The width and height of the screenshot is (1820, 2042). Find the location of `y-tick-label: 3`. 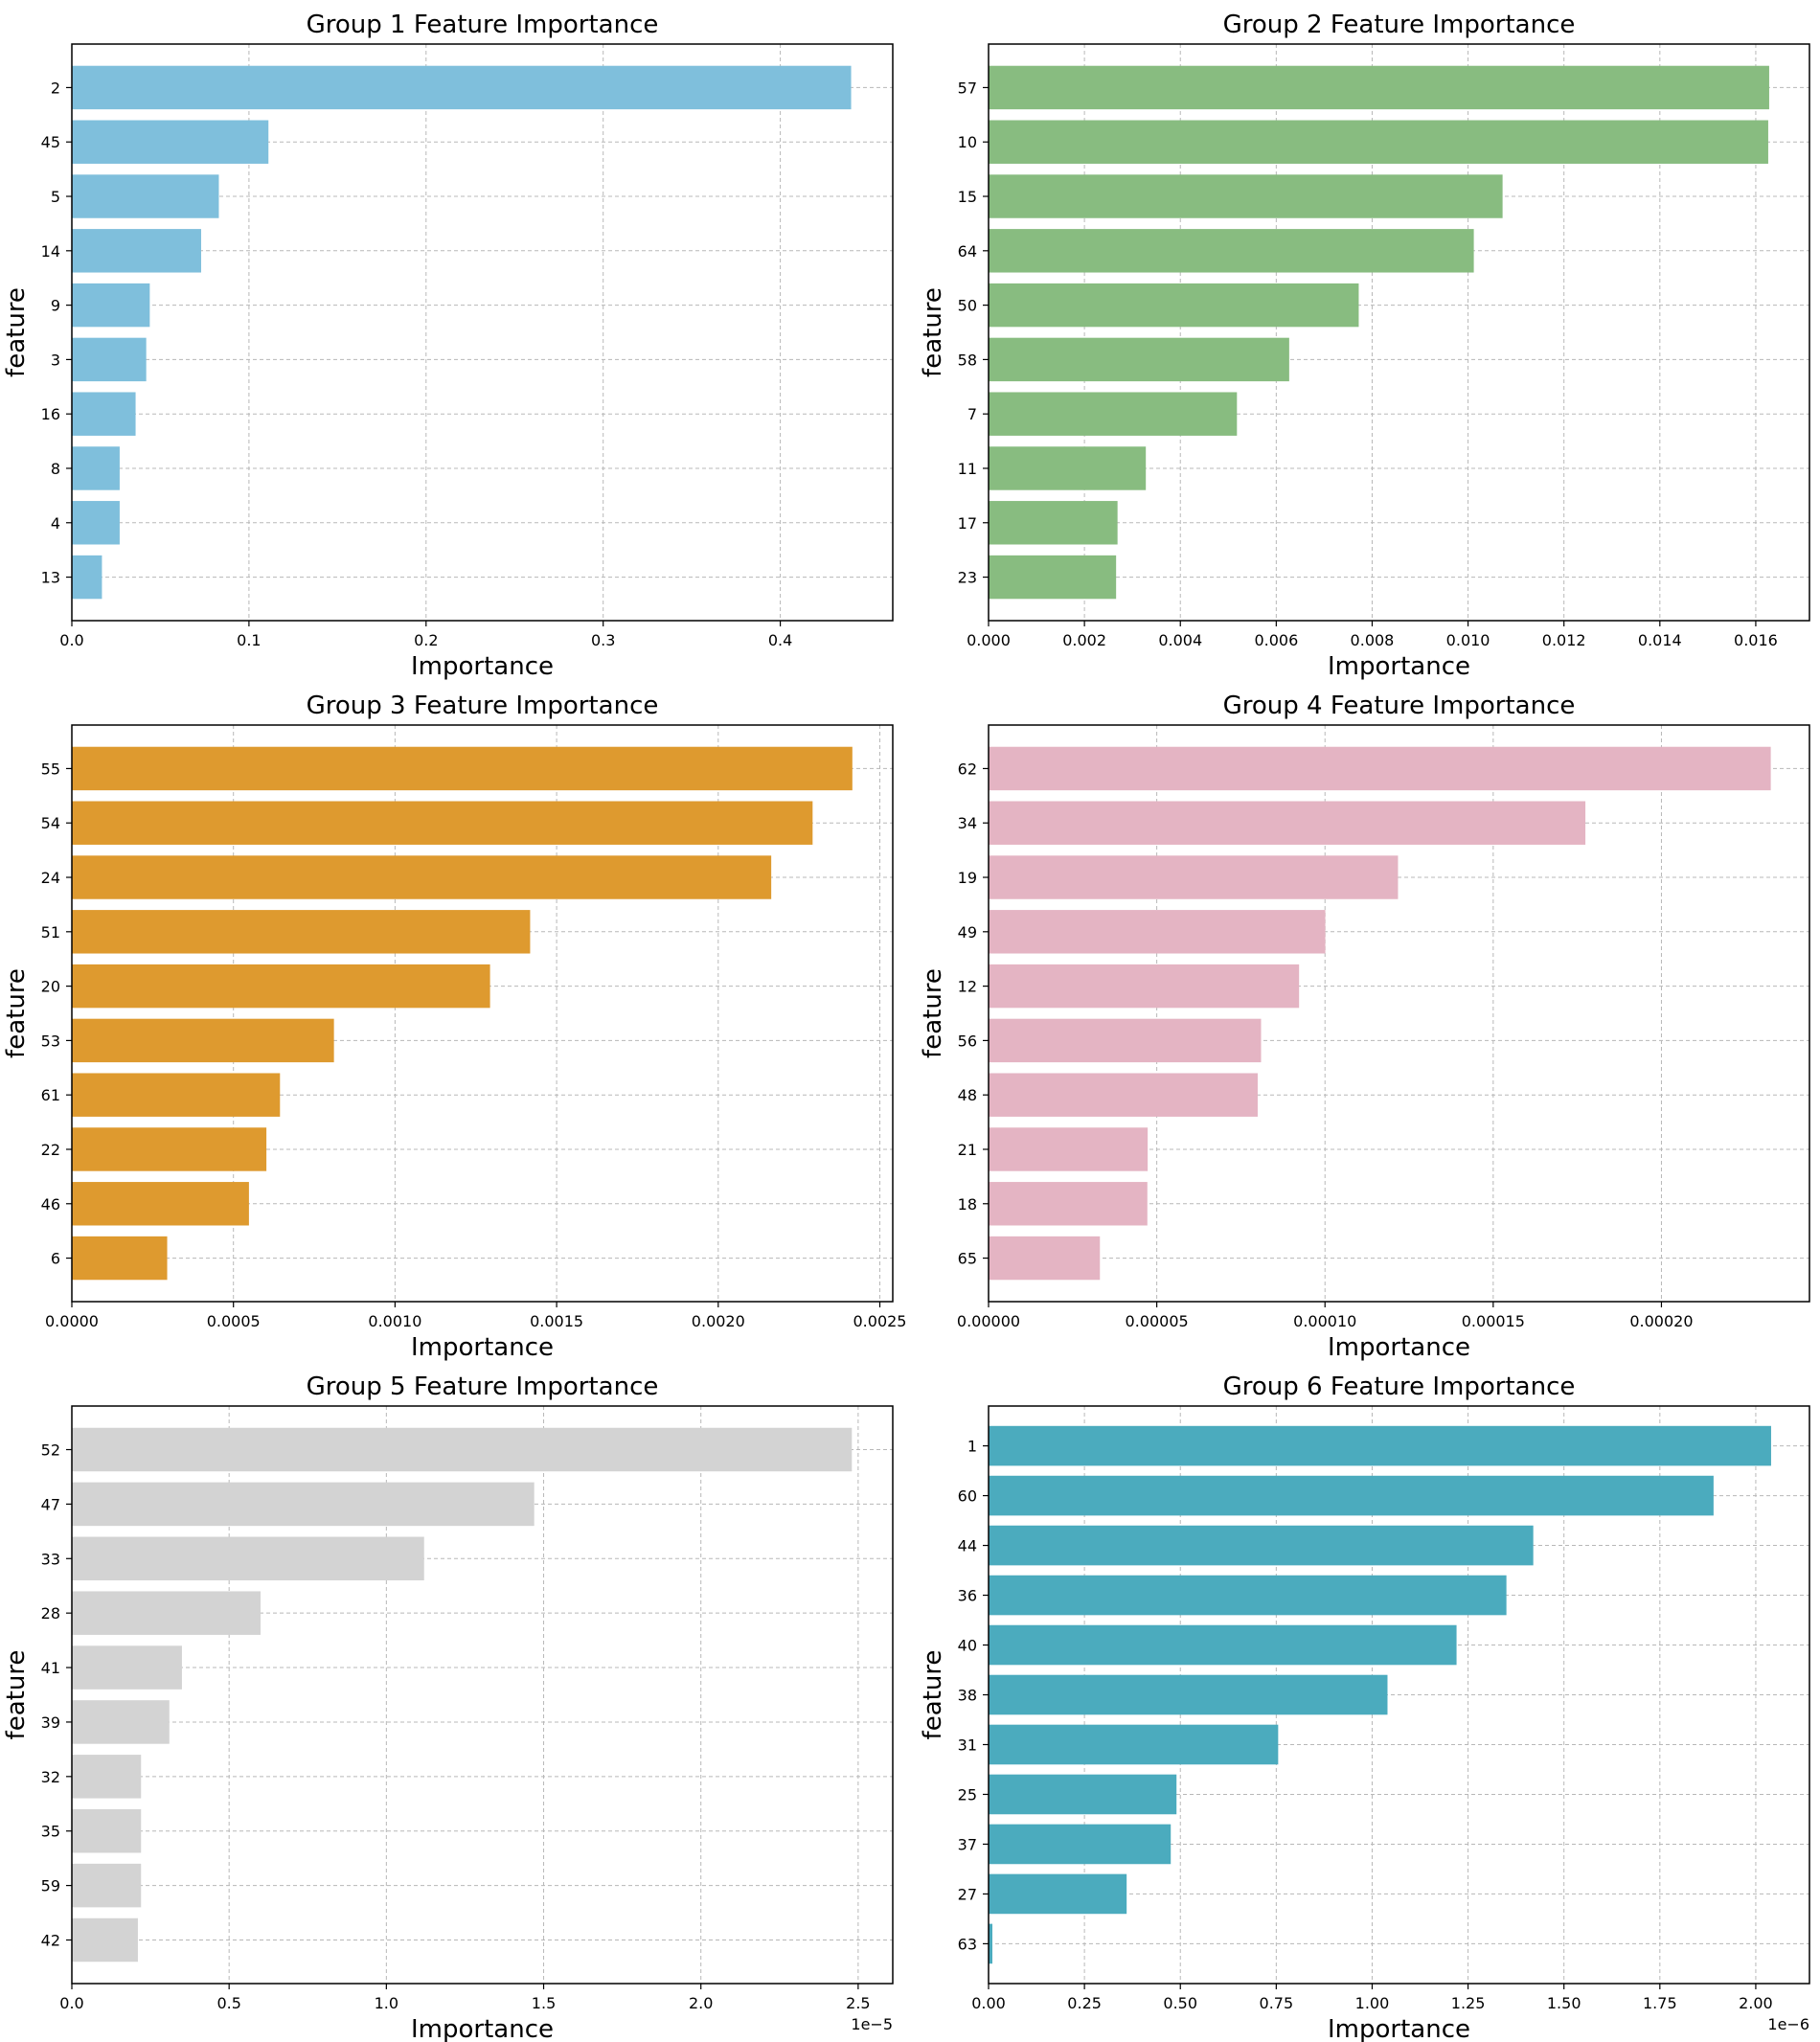

y-tick-label: 3 is located at coordinates (56, 360).